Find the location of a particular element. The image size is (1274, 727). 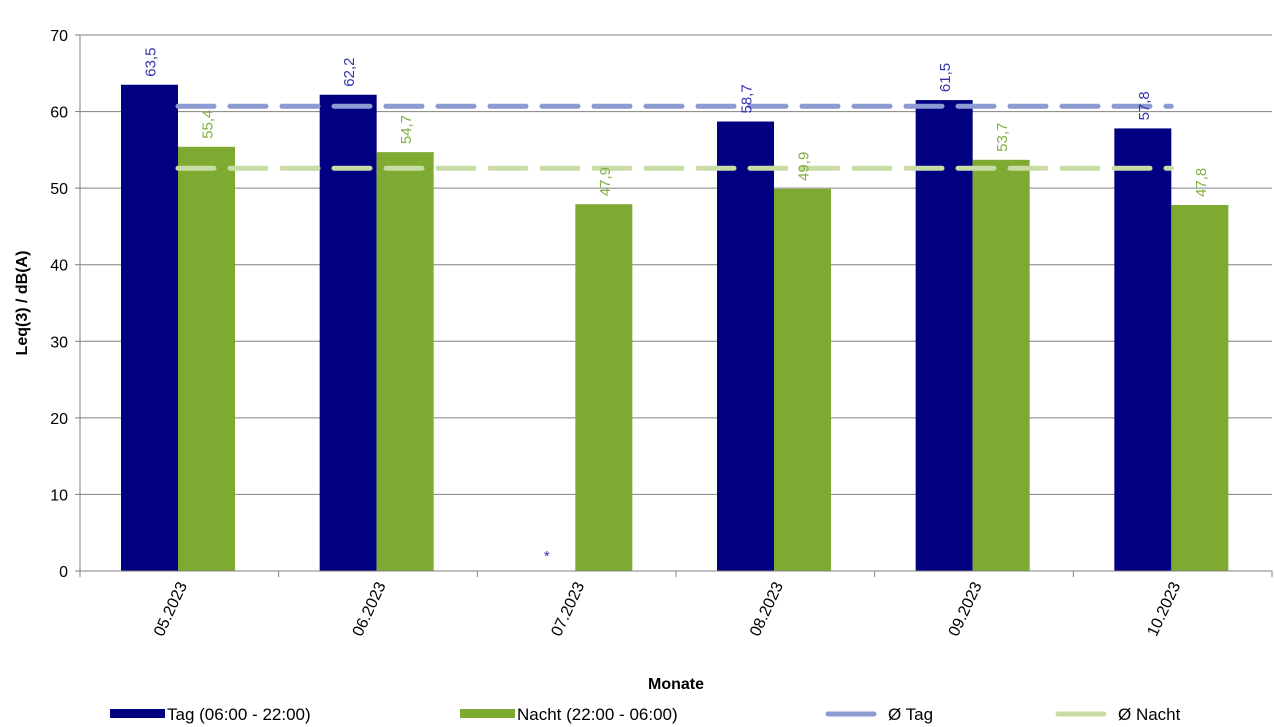

x-tick-label: 08.2023 is located at coordinates (767, 609).